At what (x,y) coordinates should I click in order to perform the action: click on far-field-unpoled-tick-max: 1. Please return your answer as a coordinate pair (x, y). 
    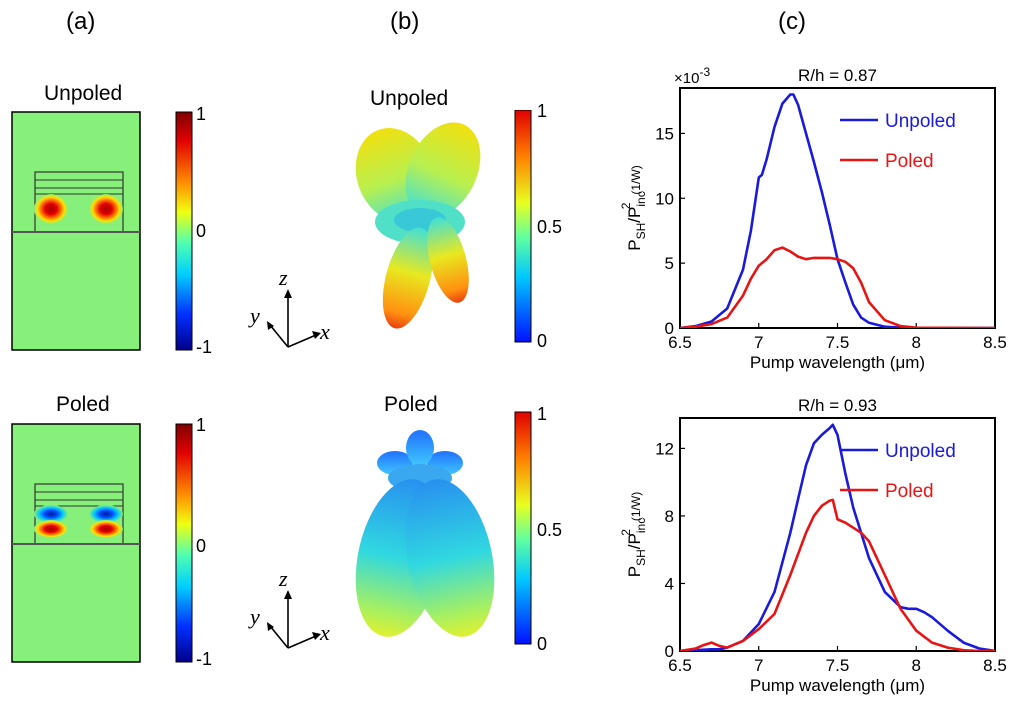
    Looking at the image, I should click on (542, 111).